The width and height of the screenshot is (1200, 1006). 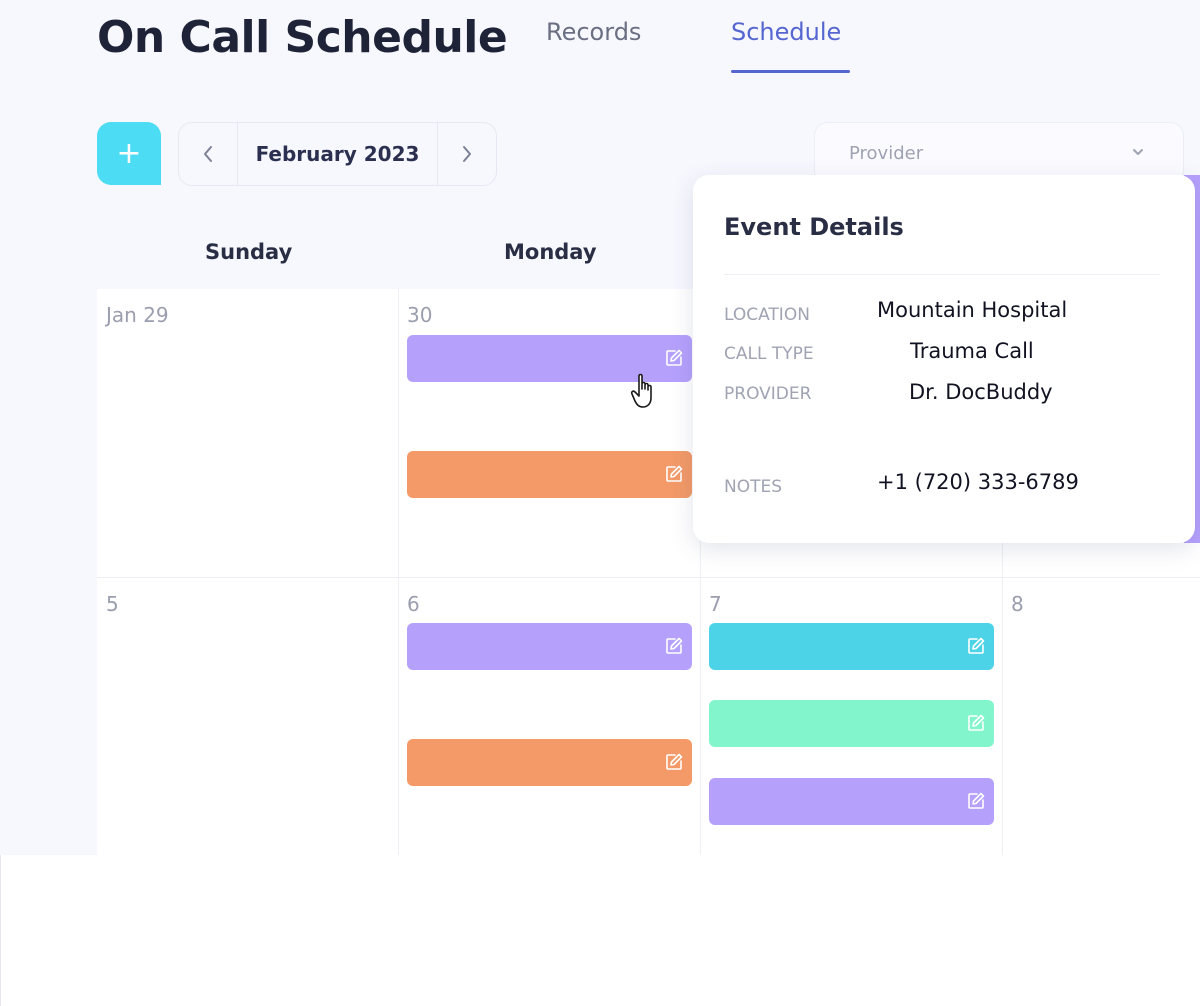 I want to click on next-month-button, so click(x=467, y=154).